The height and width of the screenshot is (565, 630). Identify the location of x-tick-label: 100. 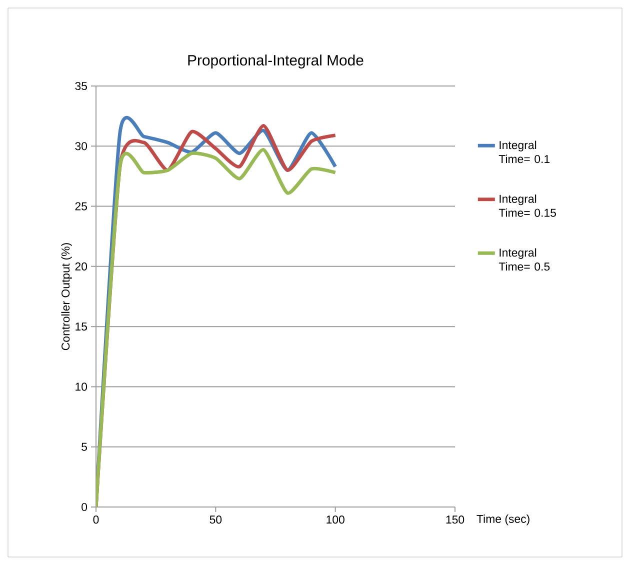
(335, 520).